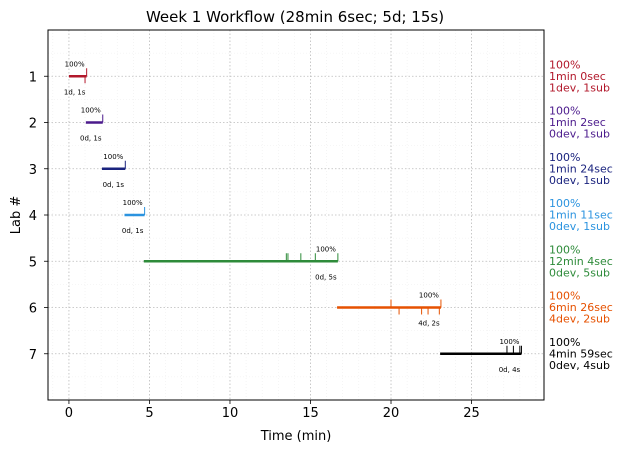  What do you see at coordinates (69, 413) in the screenshot?
I see `x-tick-label: 0` at bounding box center [69, 413].